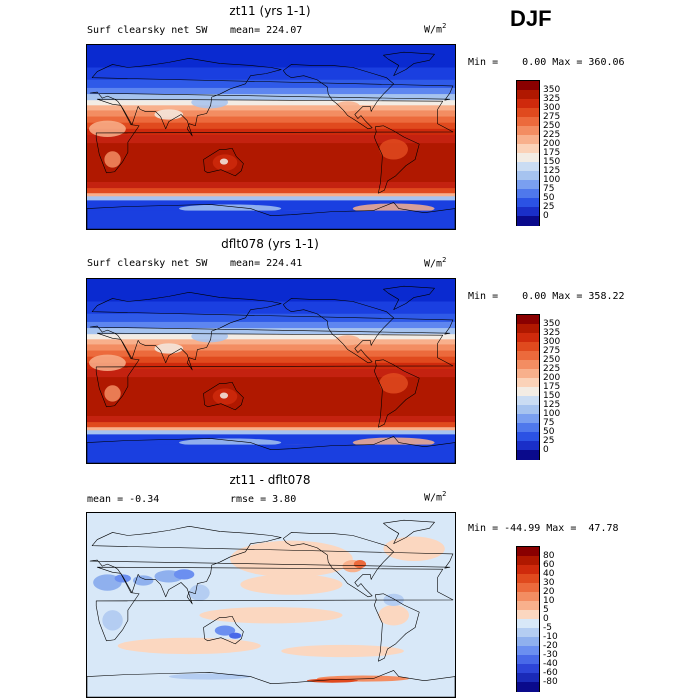 This screenshot has width=700, height=700. I want to click on panel2-map-field, so click(271, 371).